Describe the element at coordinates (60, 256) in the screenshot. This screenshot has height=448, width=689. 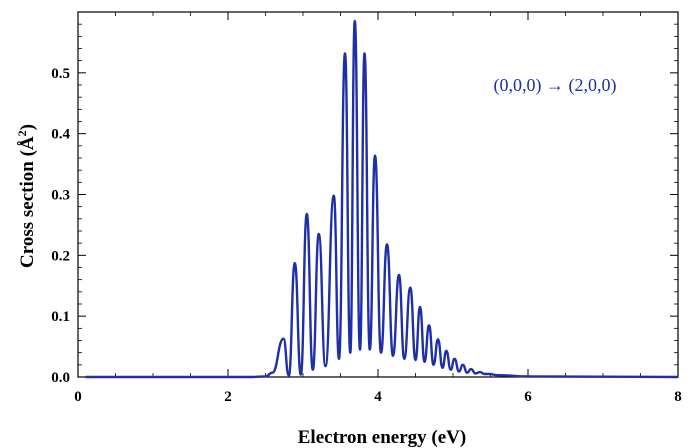
I see `y-tick-label: 0.2` at that location.